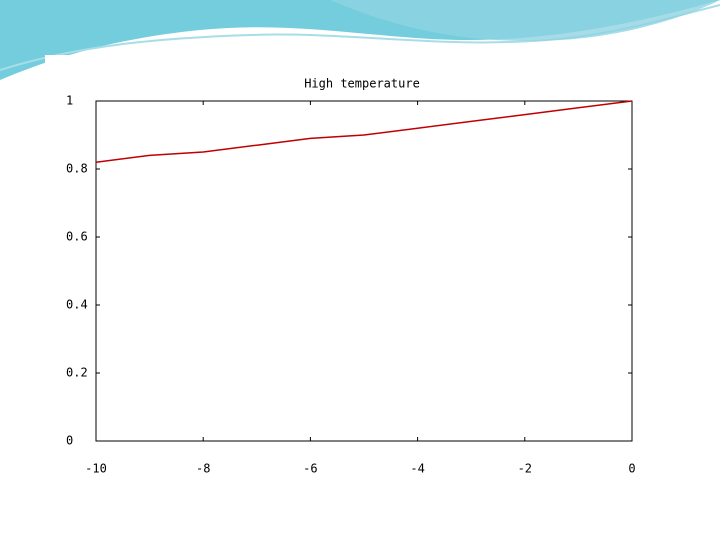 This screenshot has width=720, height=540. I want to click on y-tick-label: 0.2, so click(77, 373).